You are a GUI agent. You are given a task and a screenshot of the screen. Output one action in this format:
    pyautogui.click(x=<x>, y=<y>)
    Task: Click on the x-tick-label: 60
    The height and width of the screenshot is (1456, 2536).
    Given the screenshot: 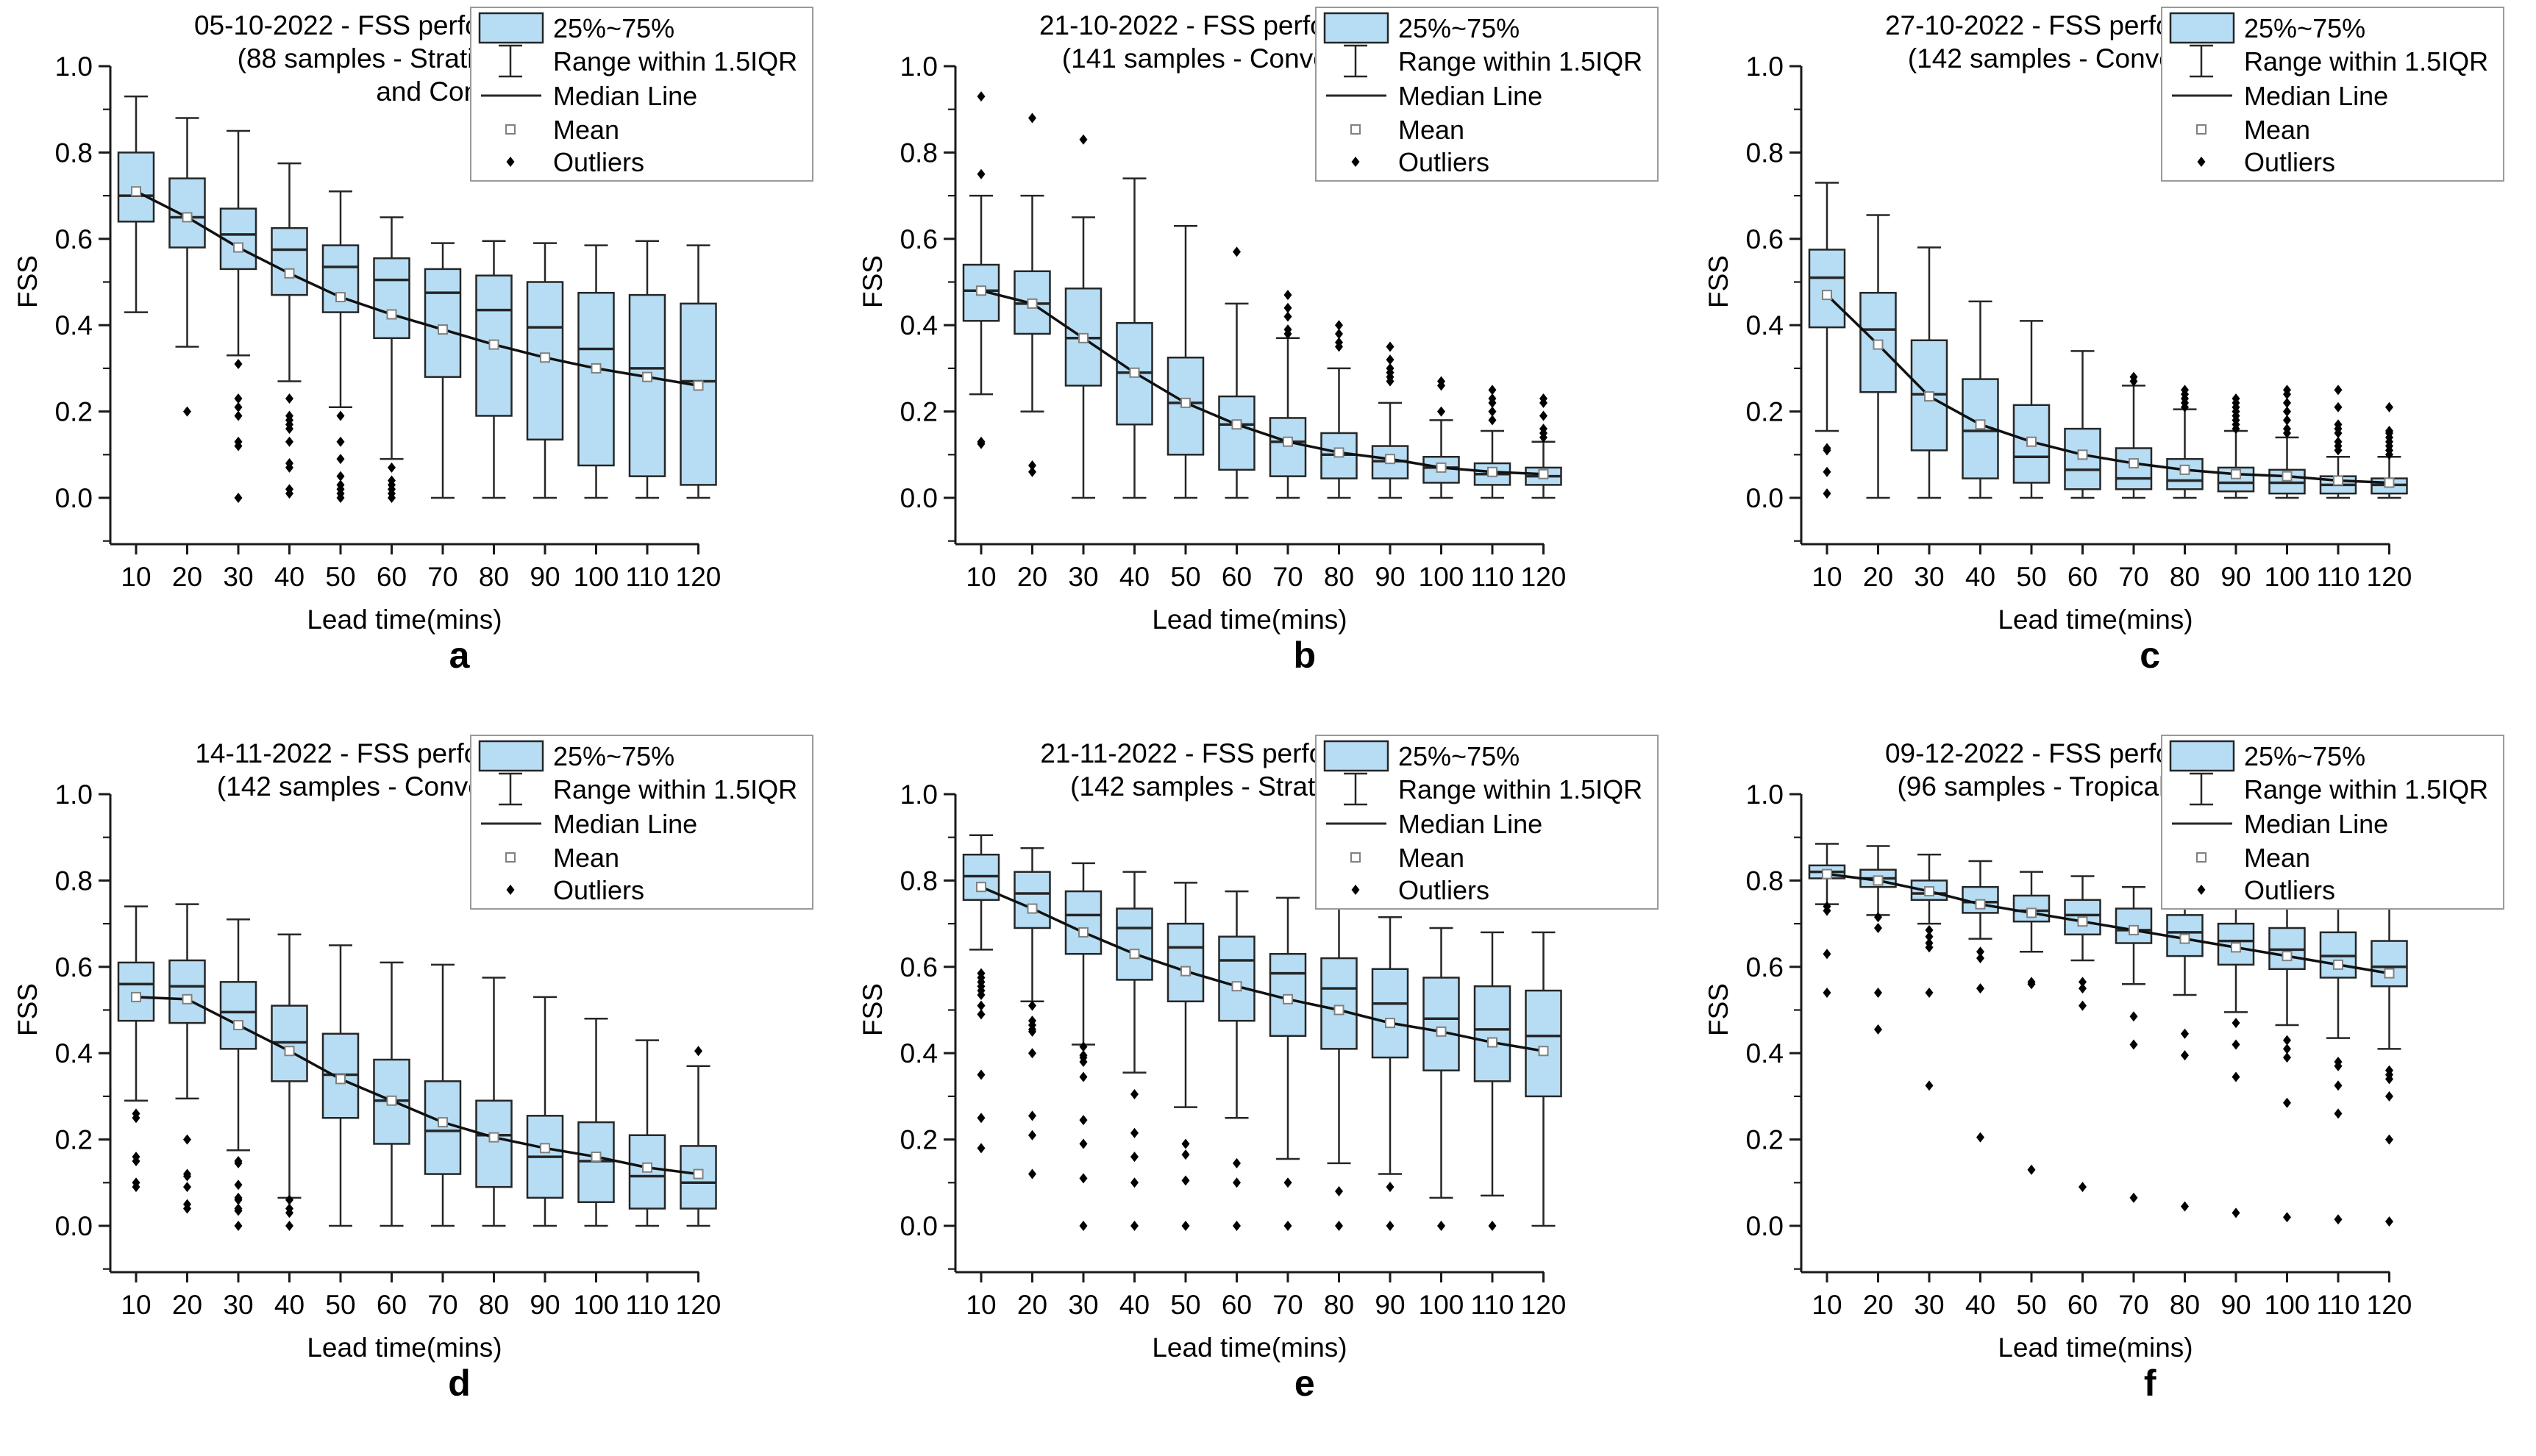 What is the action you would take?
    pyautogui.click(x=2082, y=577)
    